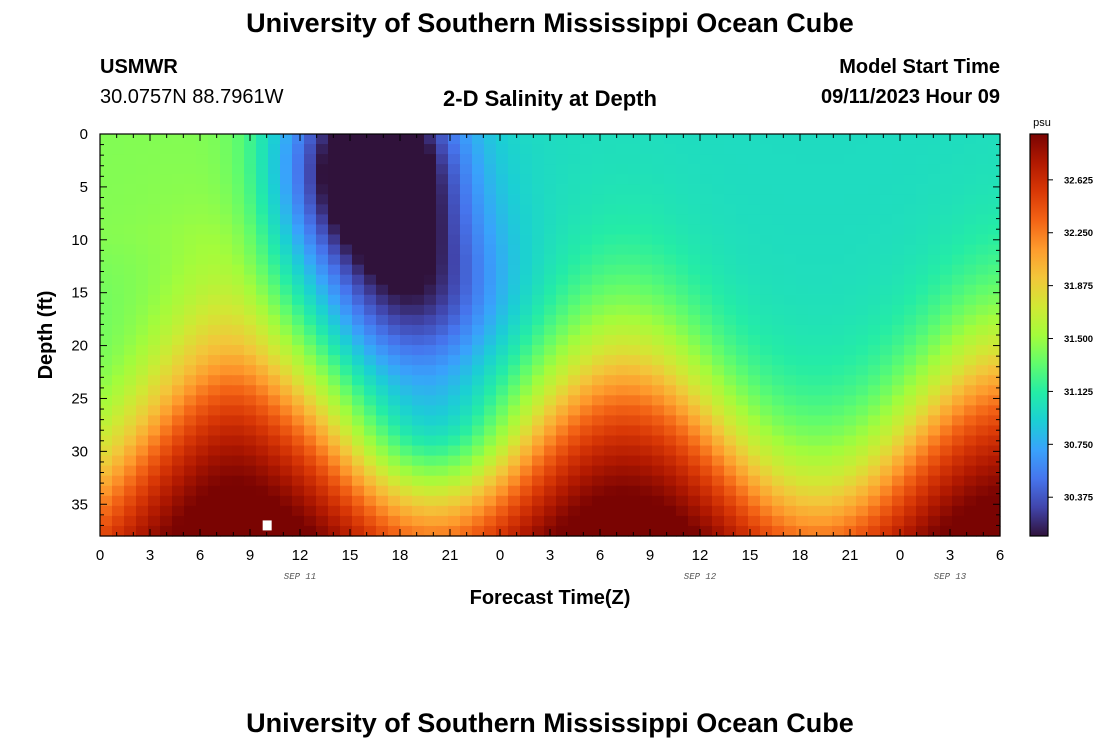  I want to click on y-axis-label: Depth (ft), so click(46, 335).